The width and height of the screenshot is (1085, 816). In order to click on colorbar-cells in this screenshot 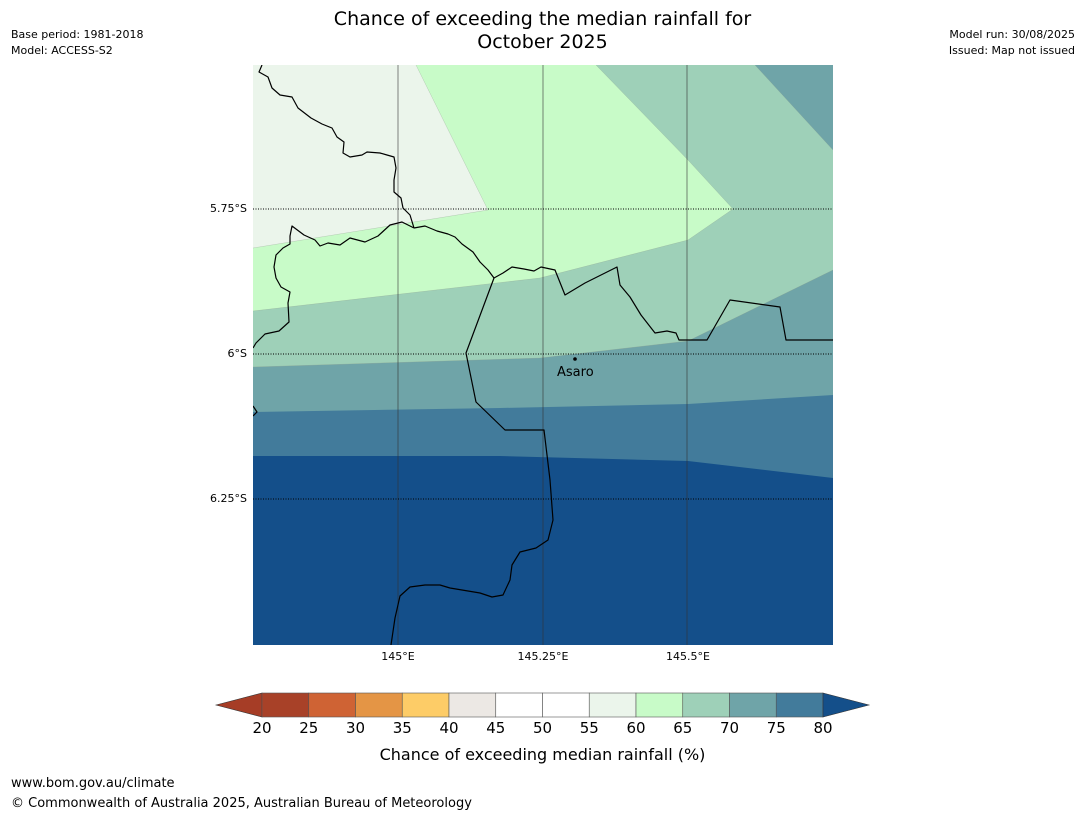, I will do `click(542, 705)`.